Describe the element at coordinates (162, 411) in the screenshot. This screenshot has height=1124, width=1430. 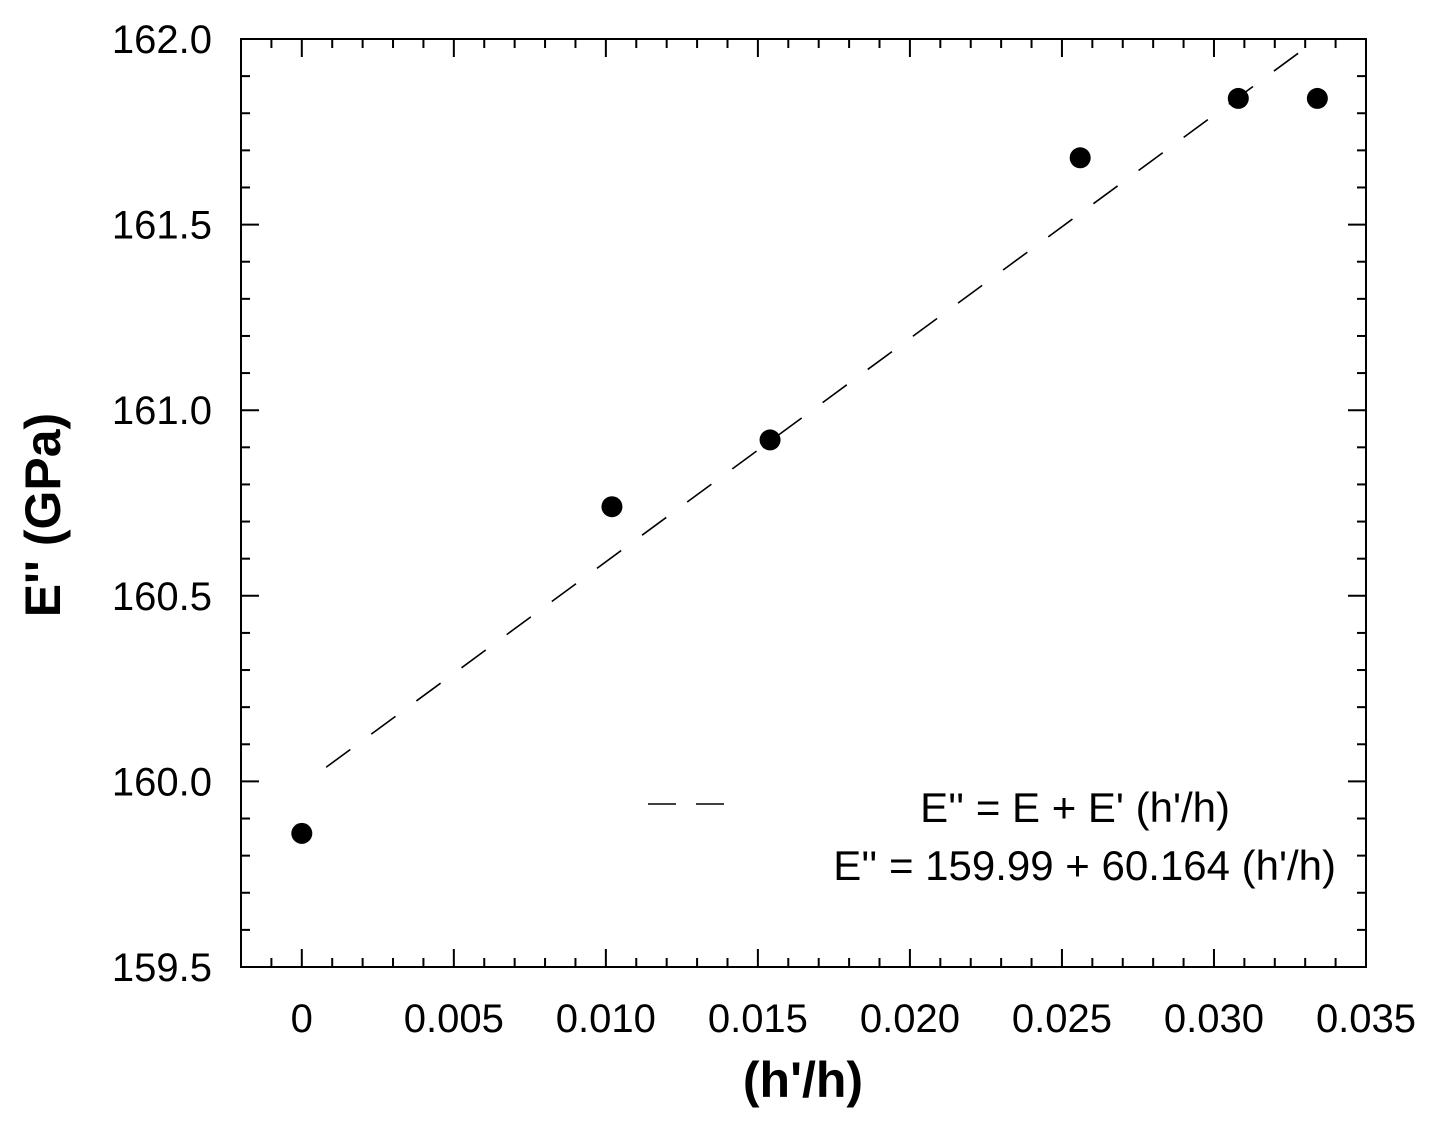
I see `y-tick-label: 161.0` at that location.